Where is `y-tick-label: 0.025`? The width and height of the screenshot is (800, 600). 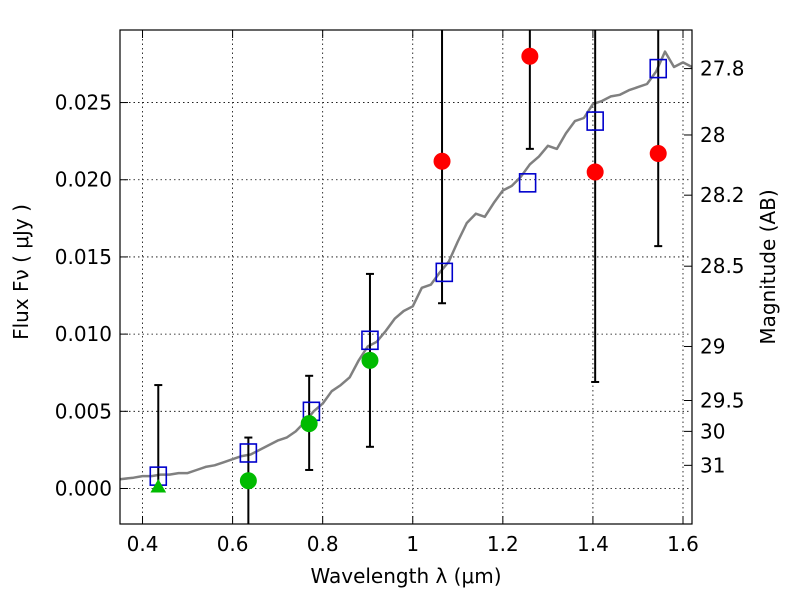
y-tick-label: 0.025 is located at coordinates (83, 103).